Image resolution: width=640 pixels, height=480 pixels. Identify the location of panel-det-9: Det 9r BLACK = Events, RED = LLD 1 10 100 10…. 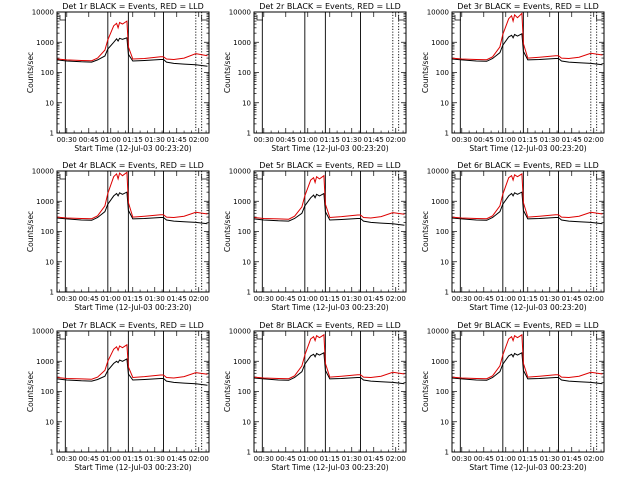
(513, 396).